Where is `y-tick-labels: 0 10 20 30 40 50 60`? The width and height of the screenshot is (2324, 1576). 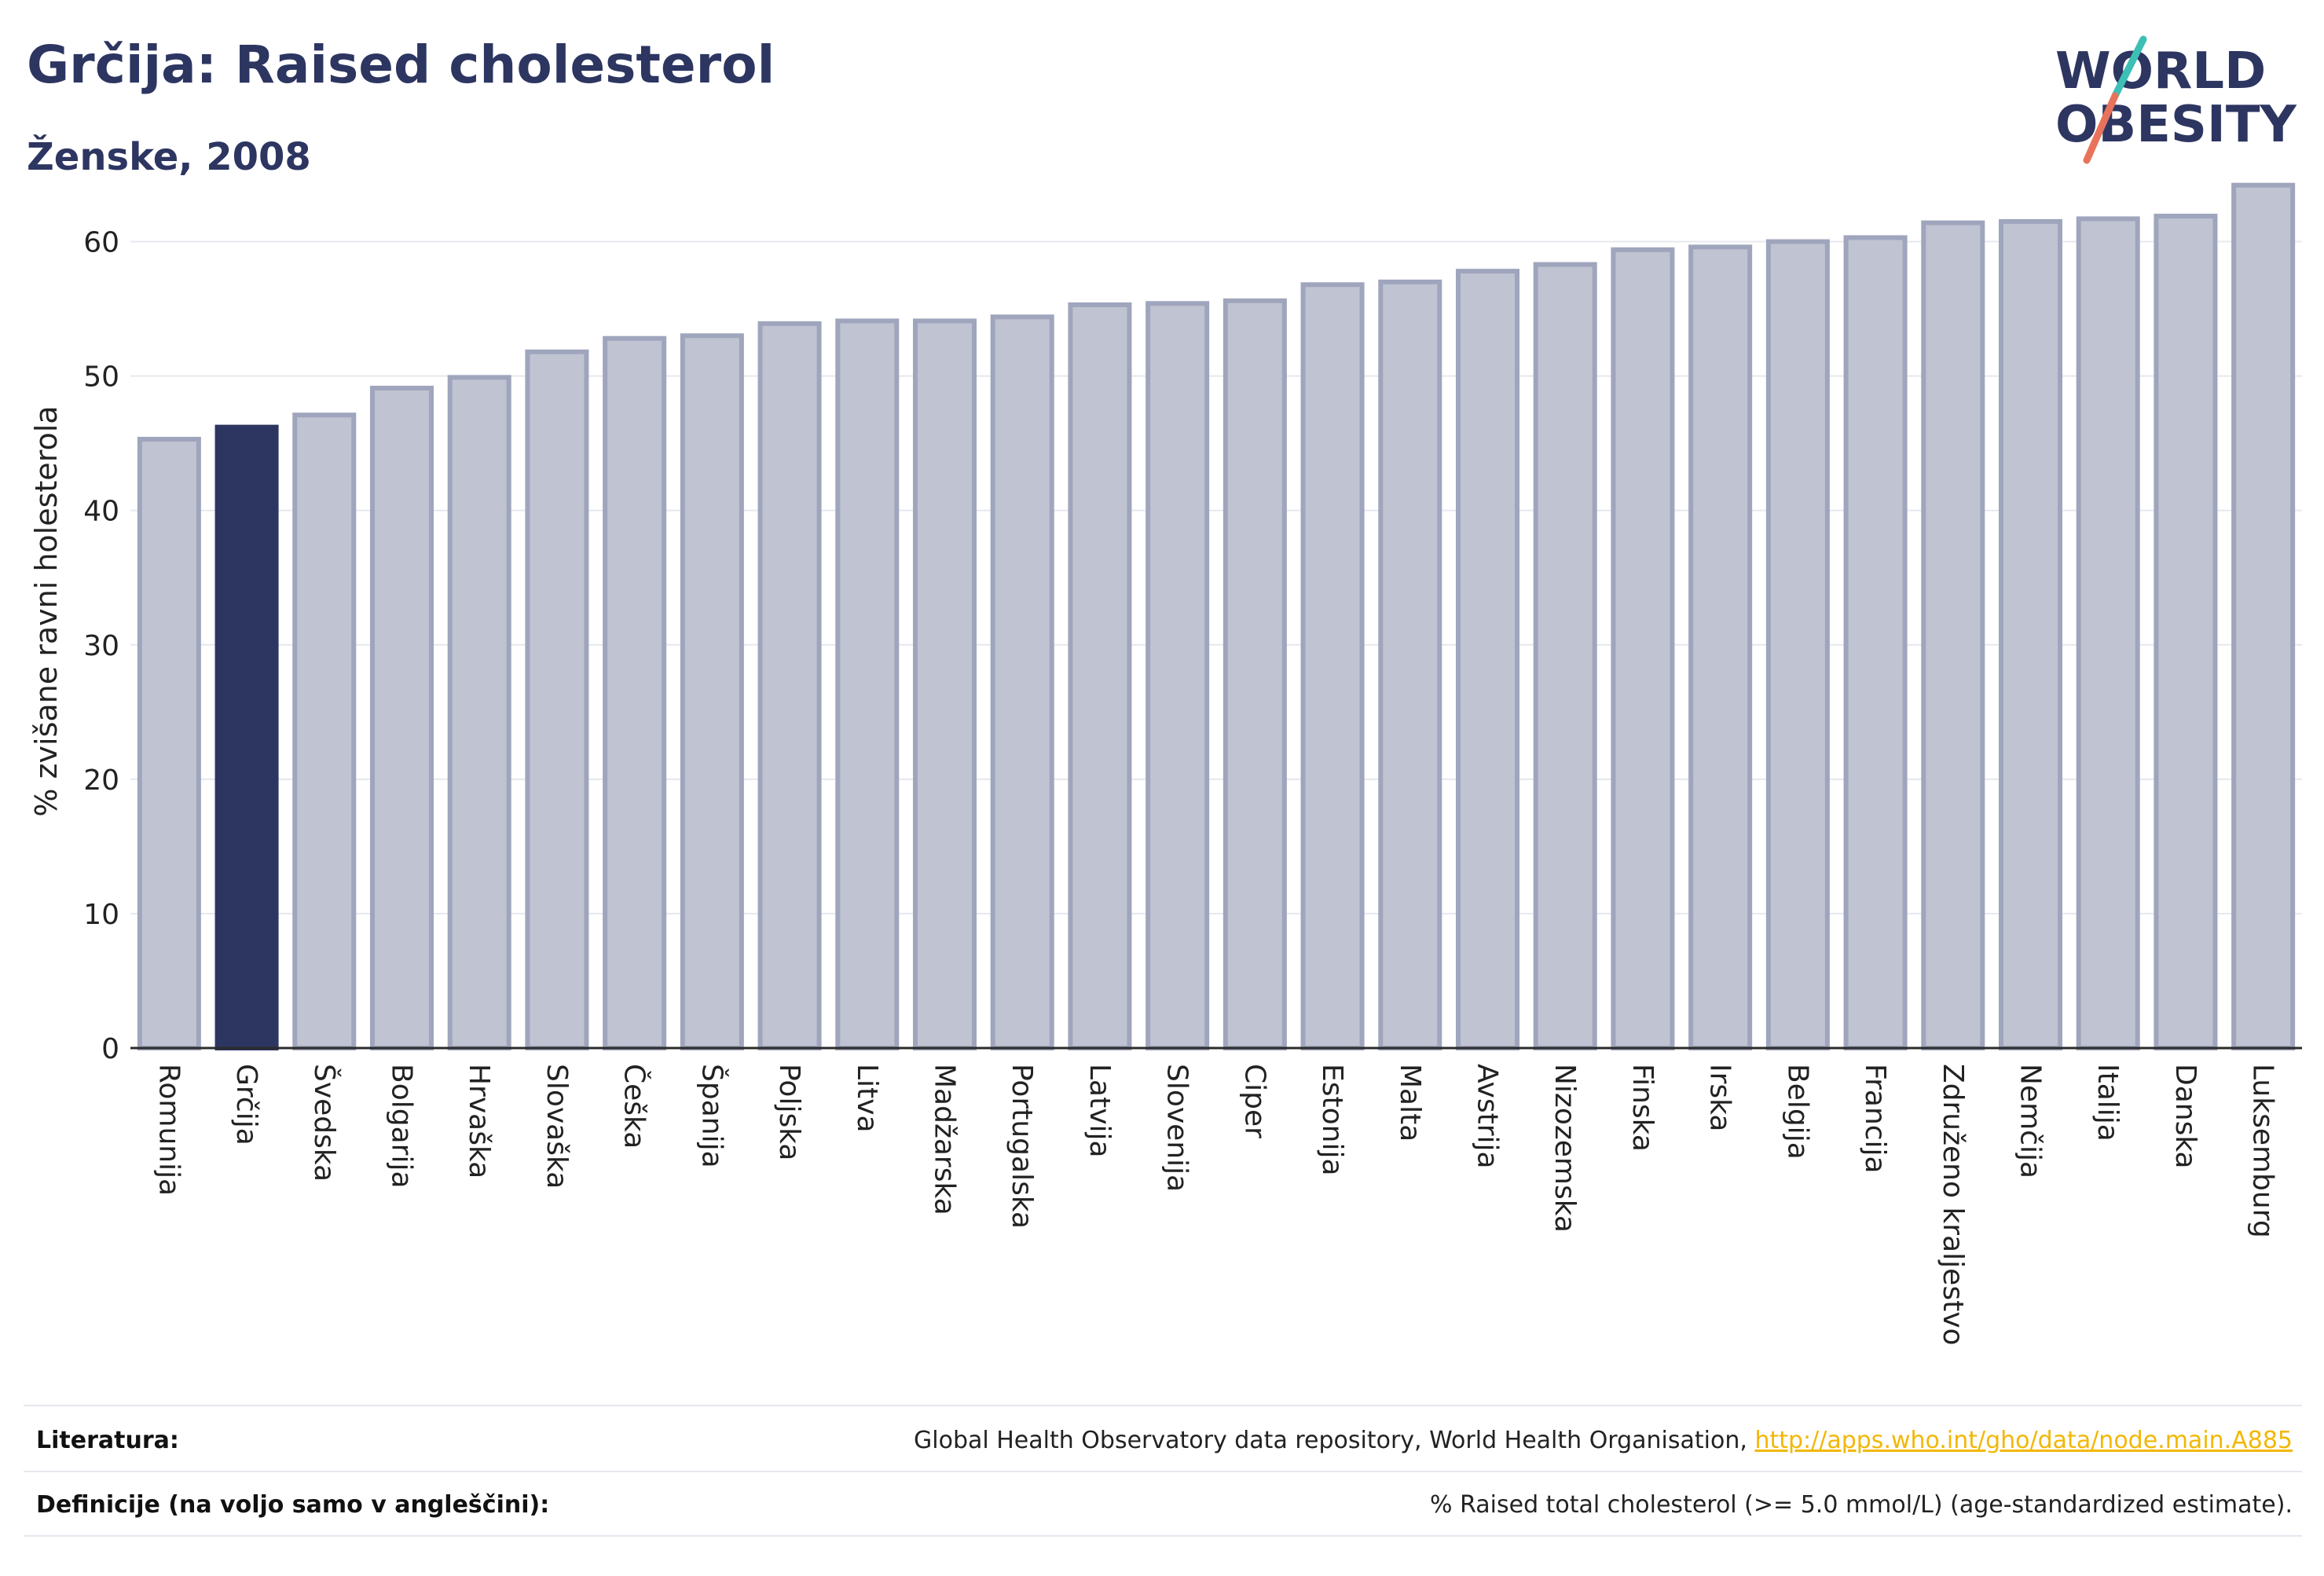
y-tick-labels: 0 10 20 30 40 50 60 is located at coordinates (101, 646).